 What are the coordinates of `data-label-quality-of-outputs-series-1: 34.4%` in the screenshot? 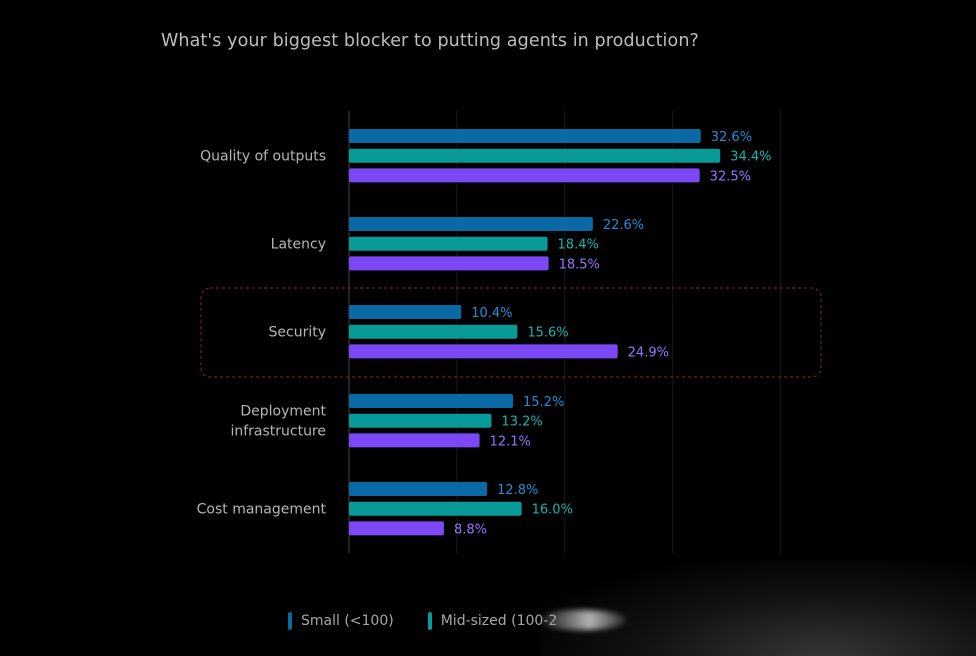 It's located at (750, 157).